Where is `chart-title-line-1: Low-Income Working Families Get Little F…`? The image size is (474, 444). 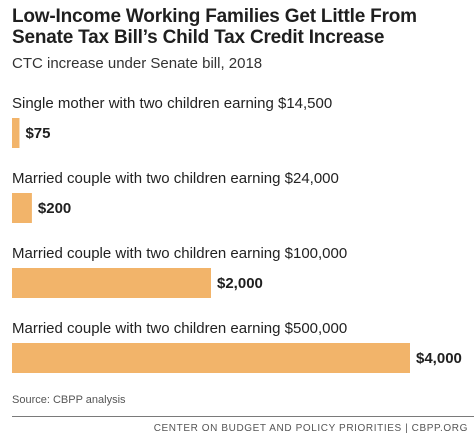
chart-title-line-1: Low-Income Working Families Get Little F… is located at coordinates (214, 16).